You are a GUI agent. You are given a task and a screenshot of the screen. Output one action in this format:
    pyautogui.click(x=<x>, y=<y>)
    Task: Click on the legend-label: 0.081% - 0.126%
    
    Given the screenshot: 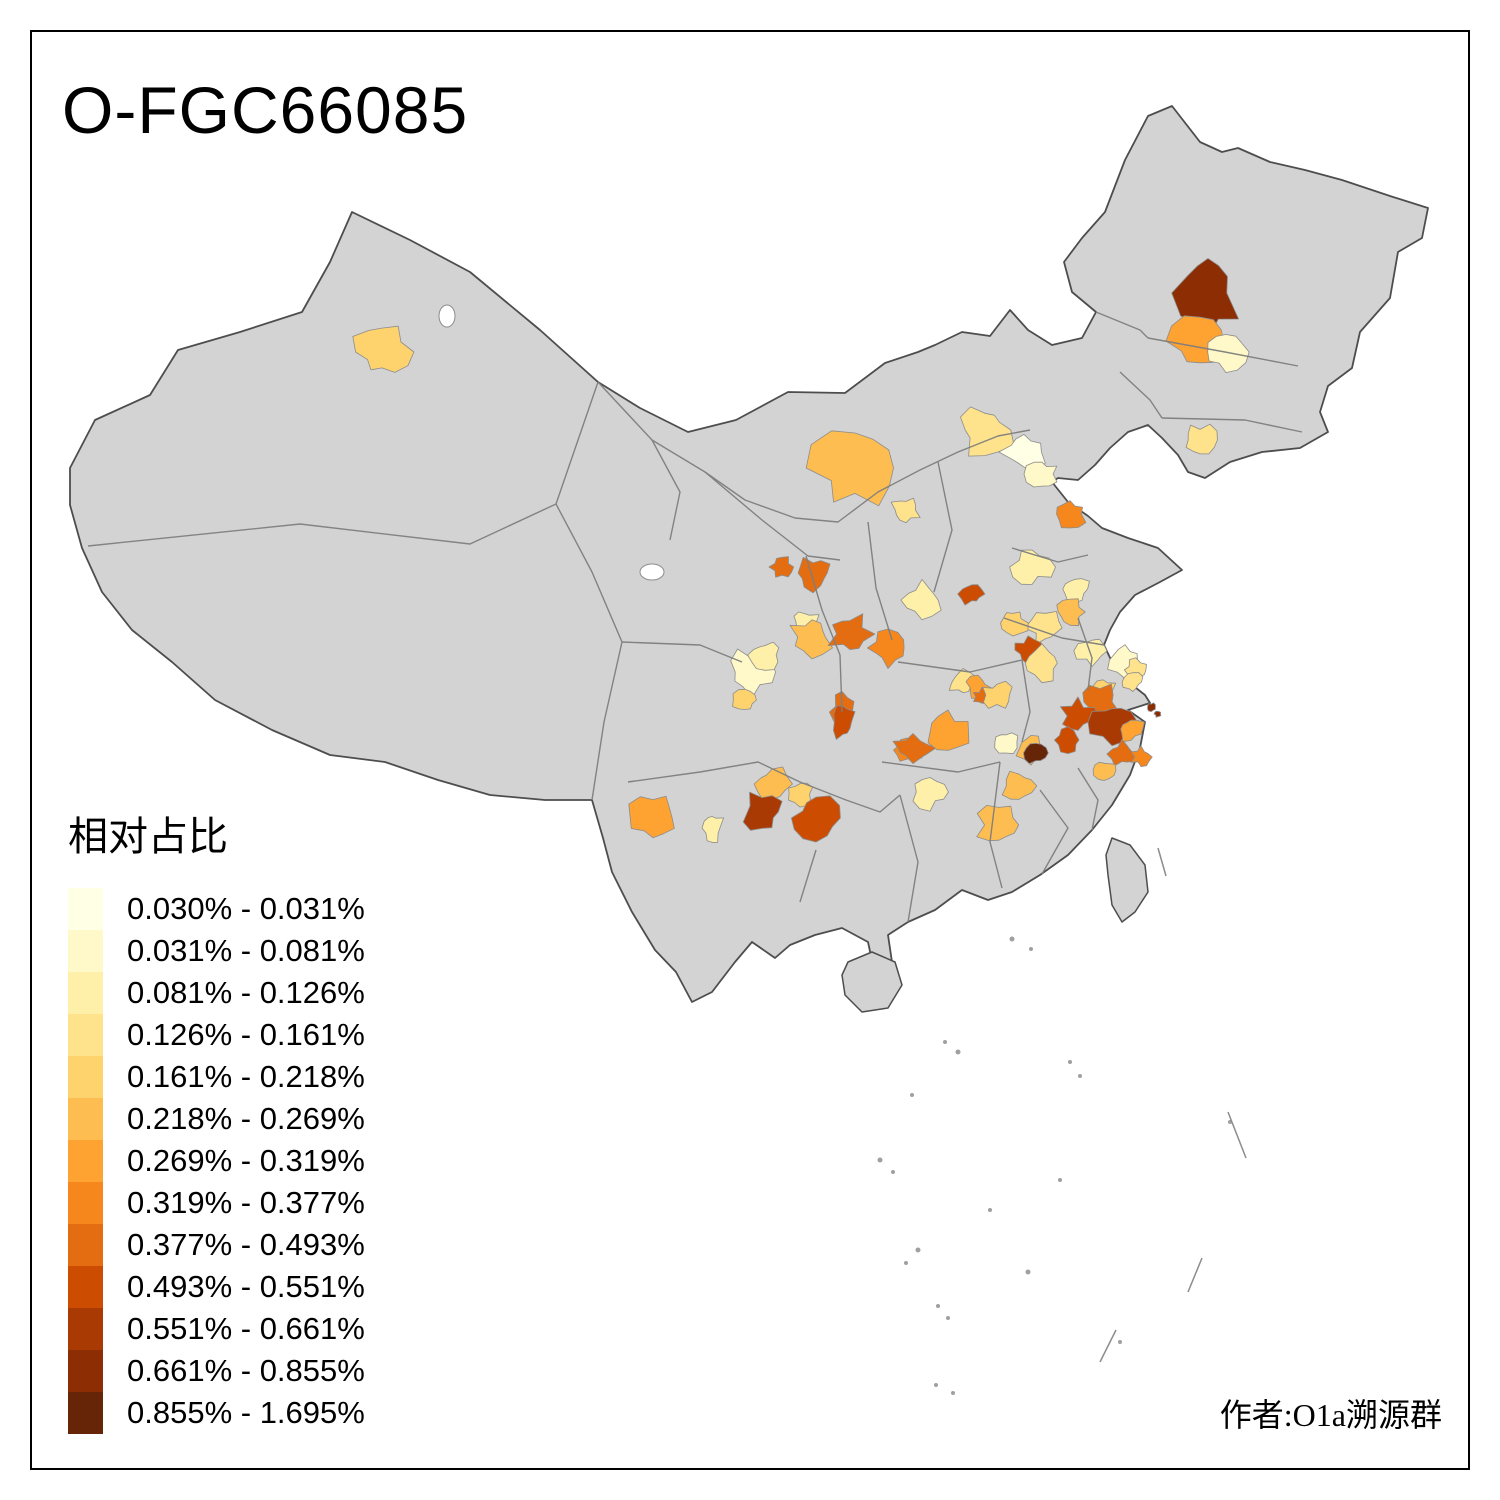 What is the action you would take?
    pyautogui.click(x=246, y=992)
    